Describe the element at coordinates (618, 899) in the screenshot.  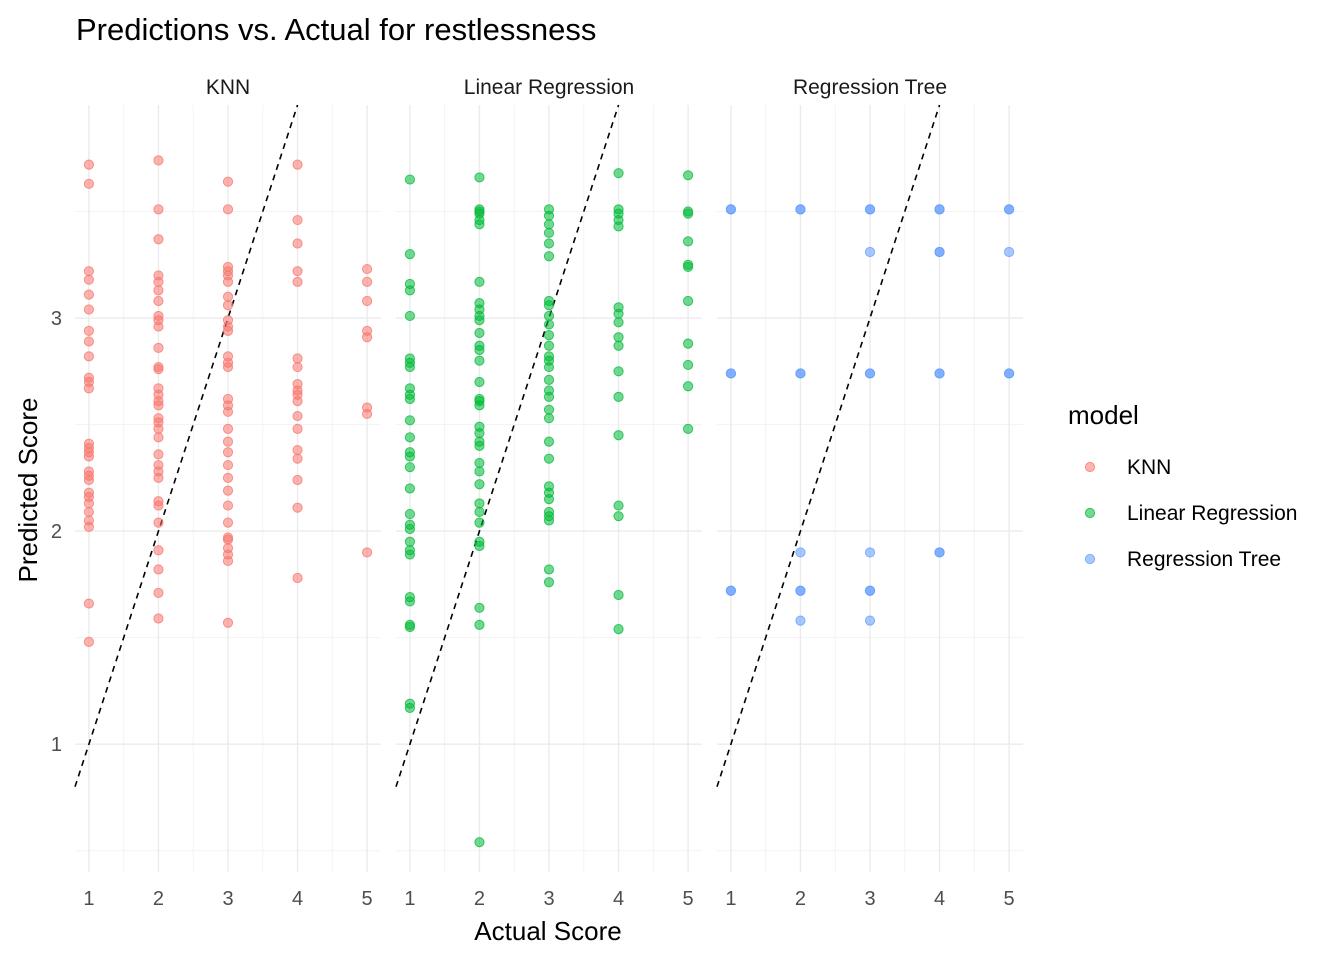
I see `x-tick-label: 4` at that location.